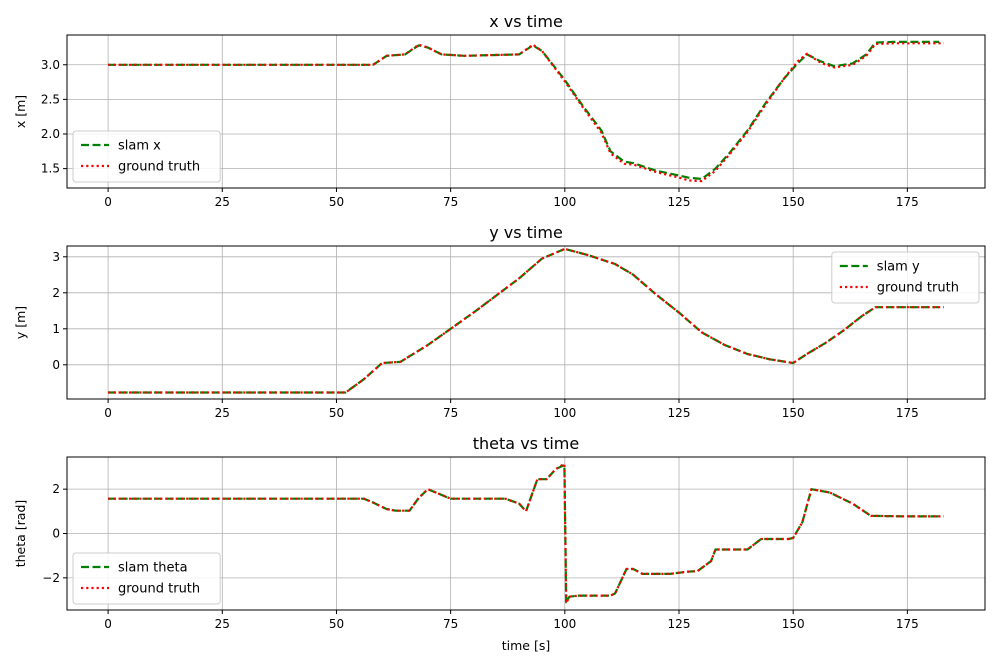  I want to click on y-tick-label: −2, so click(51, 578).